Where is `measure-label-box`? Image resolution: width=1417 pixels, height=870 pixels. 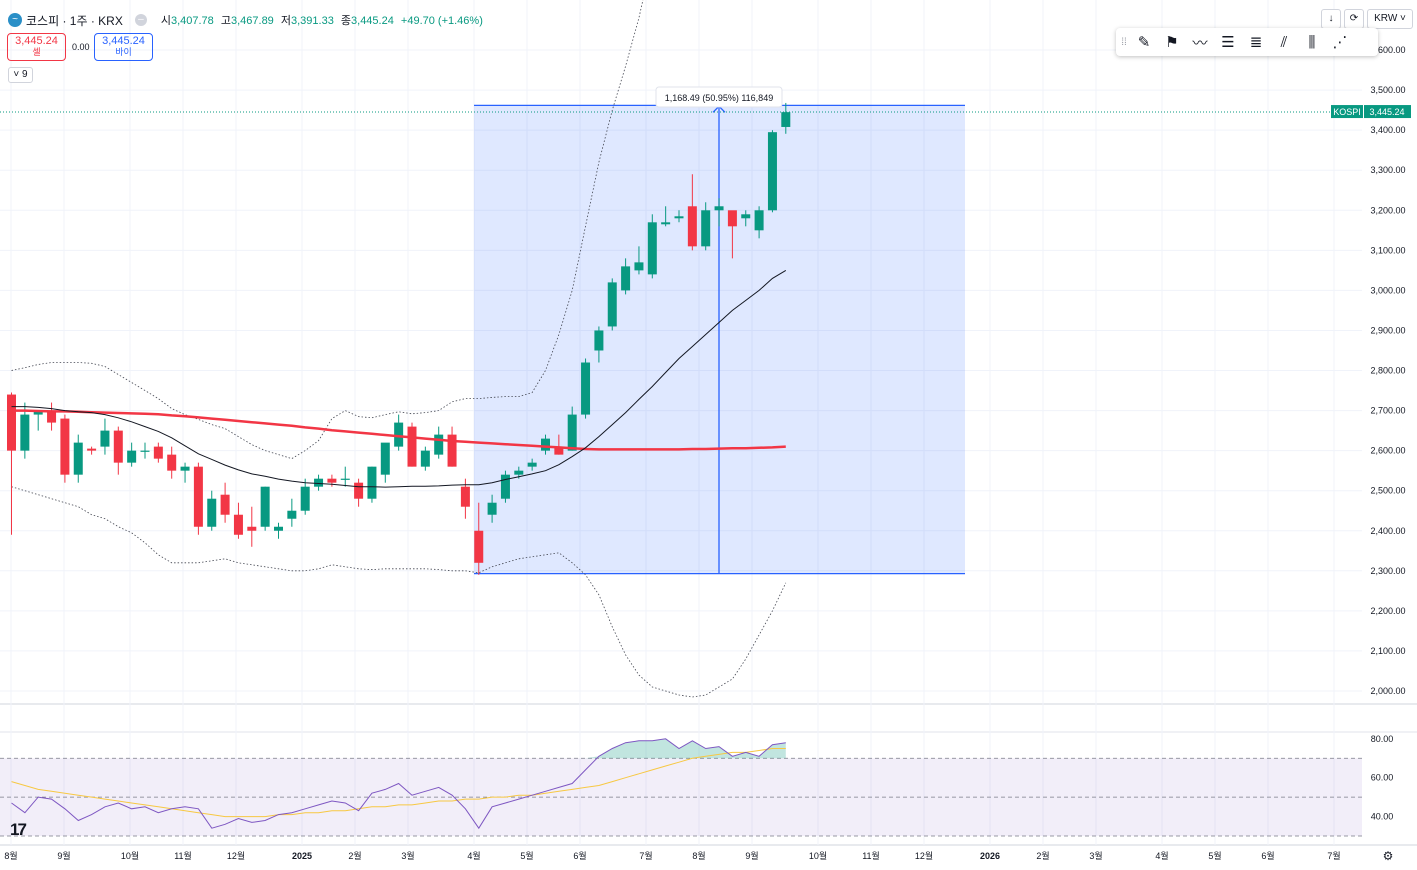
measure-label-box is located at coordinates (719, 97).